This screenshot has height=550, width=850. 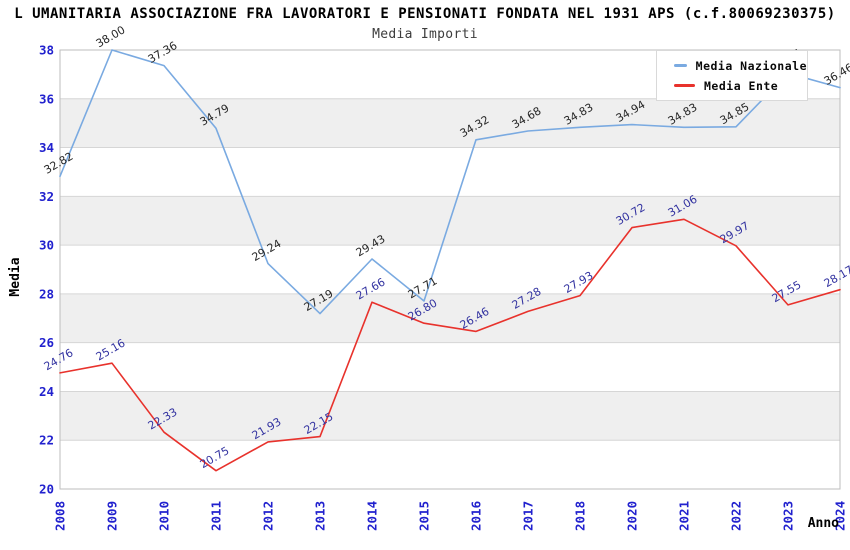 I want to click on x-tick-label: 2014, so click(x=372, y=516).